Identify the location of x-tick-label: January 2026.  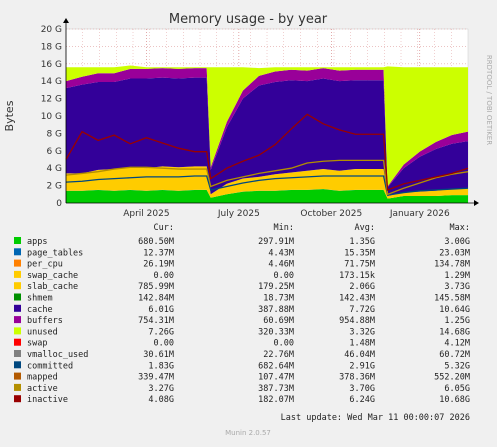
(419, 214).